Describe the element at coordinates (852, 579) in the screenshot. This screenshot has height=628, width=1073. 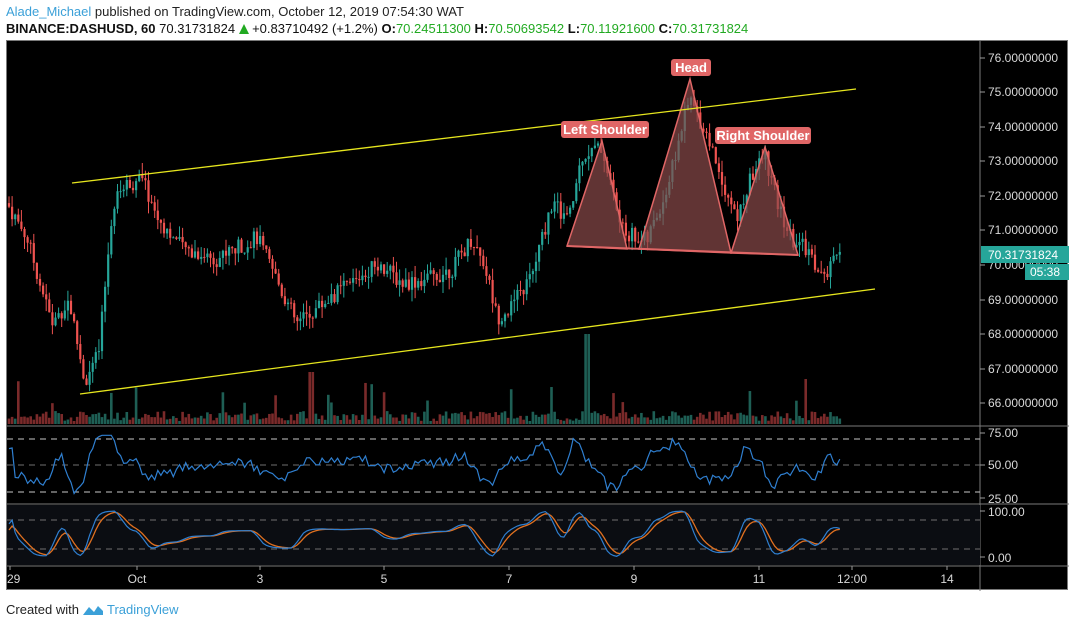
I see `svg-text: 12:00` at that location.